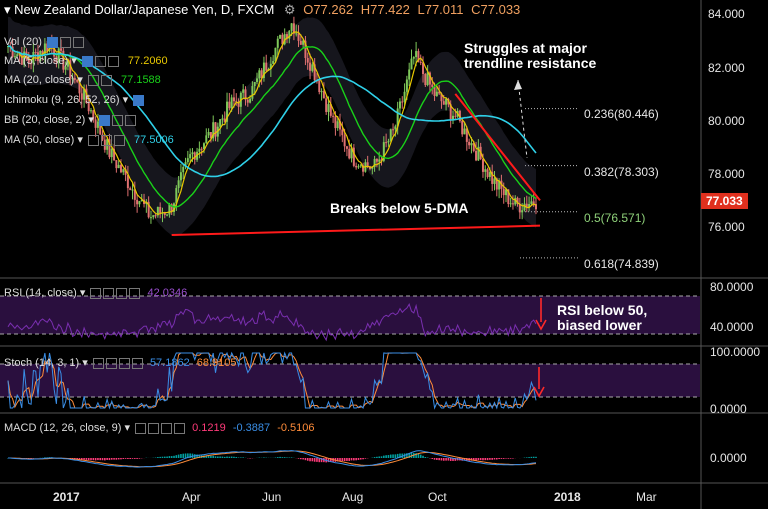  I want to click on indicator-rsi: RSI (14, close) ▾ 42.0346, so click(95, 293).